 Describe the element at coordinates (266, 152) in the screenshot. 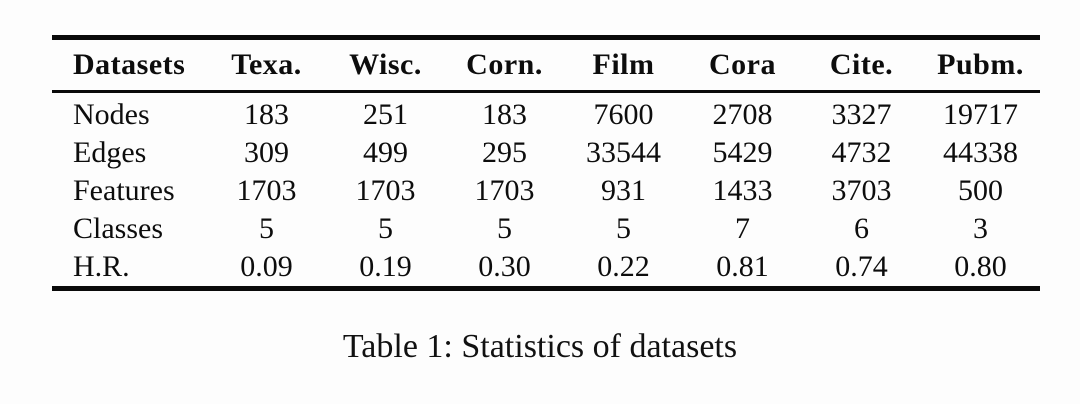

I see `table-cell: 309` at that location.